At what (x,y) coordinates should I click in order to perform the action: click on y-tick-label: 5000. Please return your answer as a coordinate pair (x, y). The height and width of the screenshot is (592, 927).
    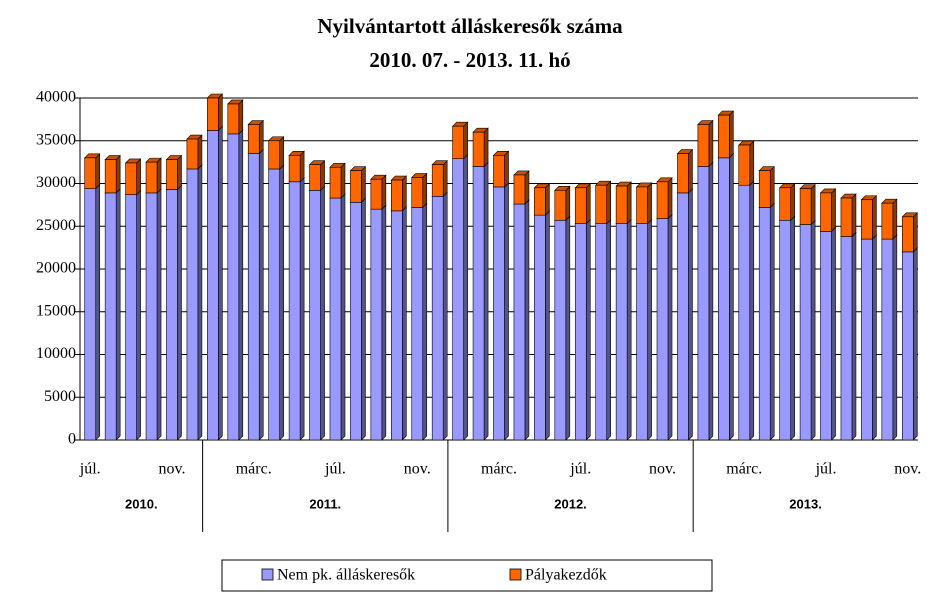
    Looking at the image, I should click on (60, 396).